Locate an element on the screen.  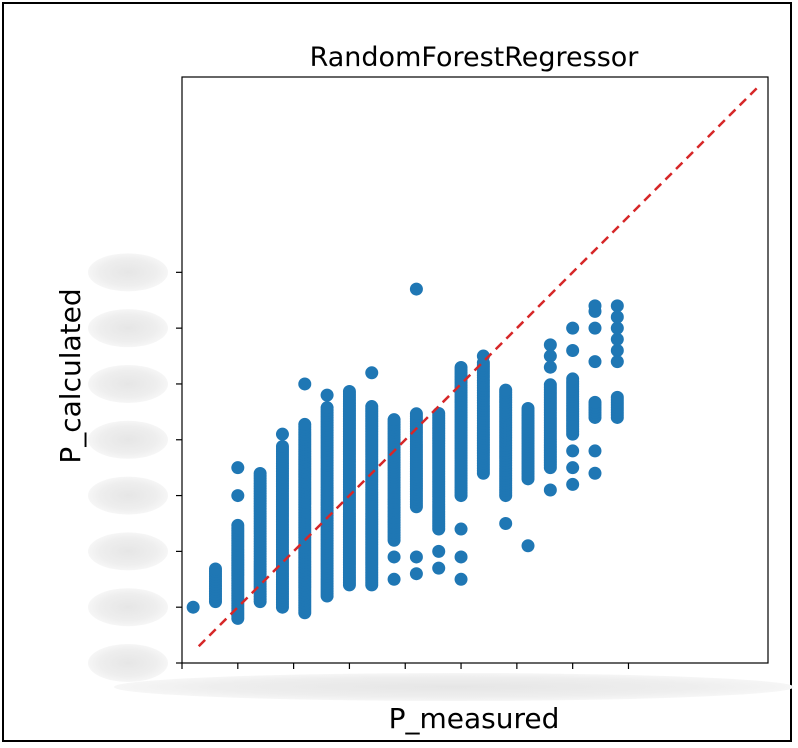
x-tick-labels-redacted is located at coordinates (454, 687).